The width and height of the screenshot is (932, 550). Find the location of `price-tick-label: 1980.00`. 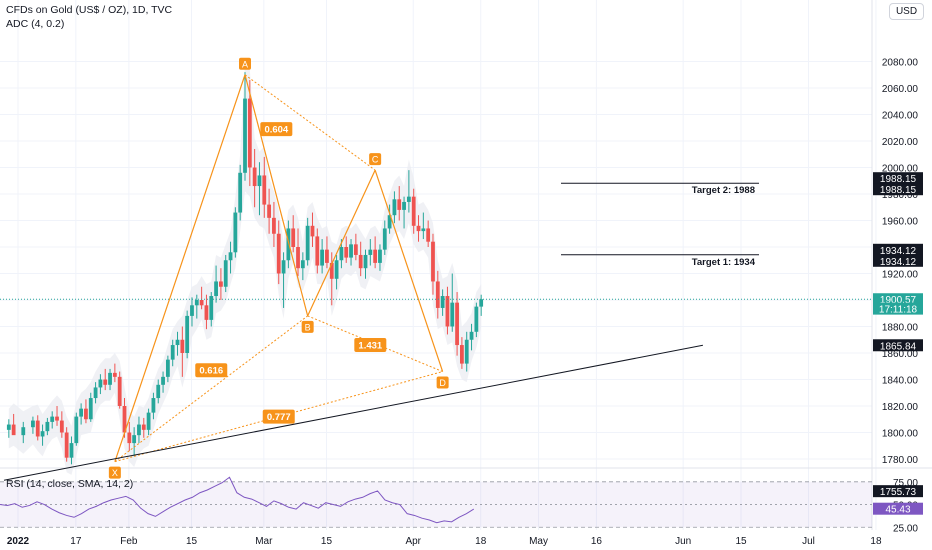

price-tick-label: 1980.00 is located at coordinates (900, 195).